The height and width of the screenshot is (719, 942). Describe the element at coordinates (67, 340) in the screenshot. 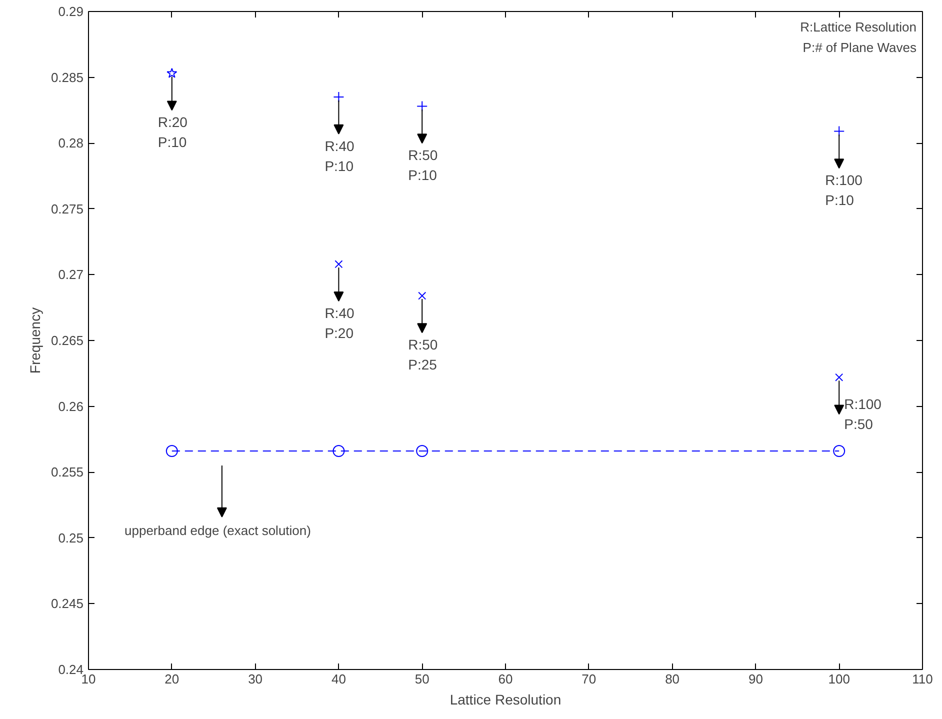

I see `y-tick-label: 0.265` at that location.